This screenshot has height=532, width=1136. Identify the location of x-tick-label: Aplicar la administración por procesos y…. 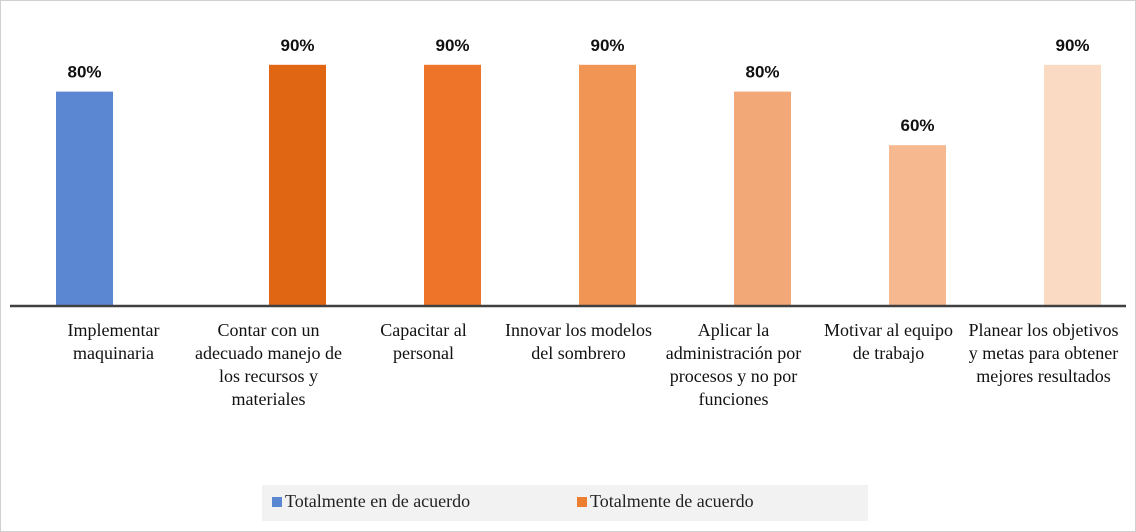
(733, 364).